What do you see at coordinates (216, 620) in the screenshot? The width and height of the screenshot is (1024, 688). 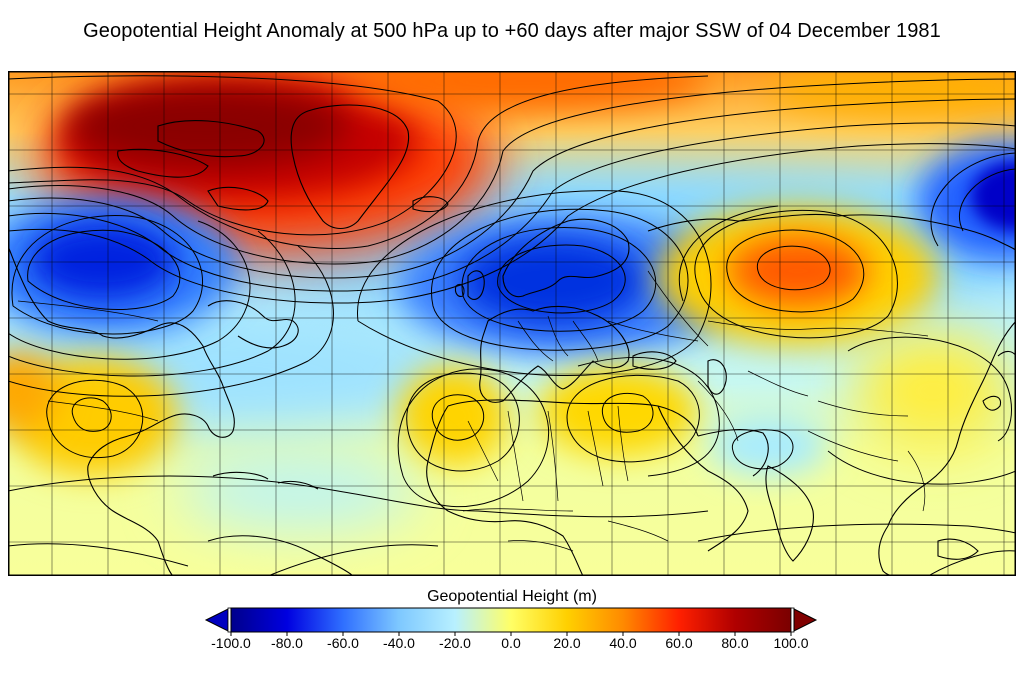 I see `colorbar-min-extend-arrow` at bounding box center [216, 620].